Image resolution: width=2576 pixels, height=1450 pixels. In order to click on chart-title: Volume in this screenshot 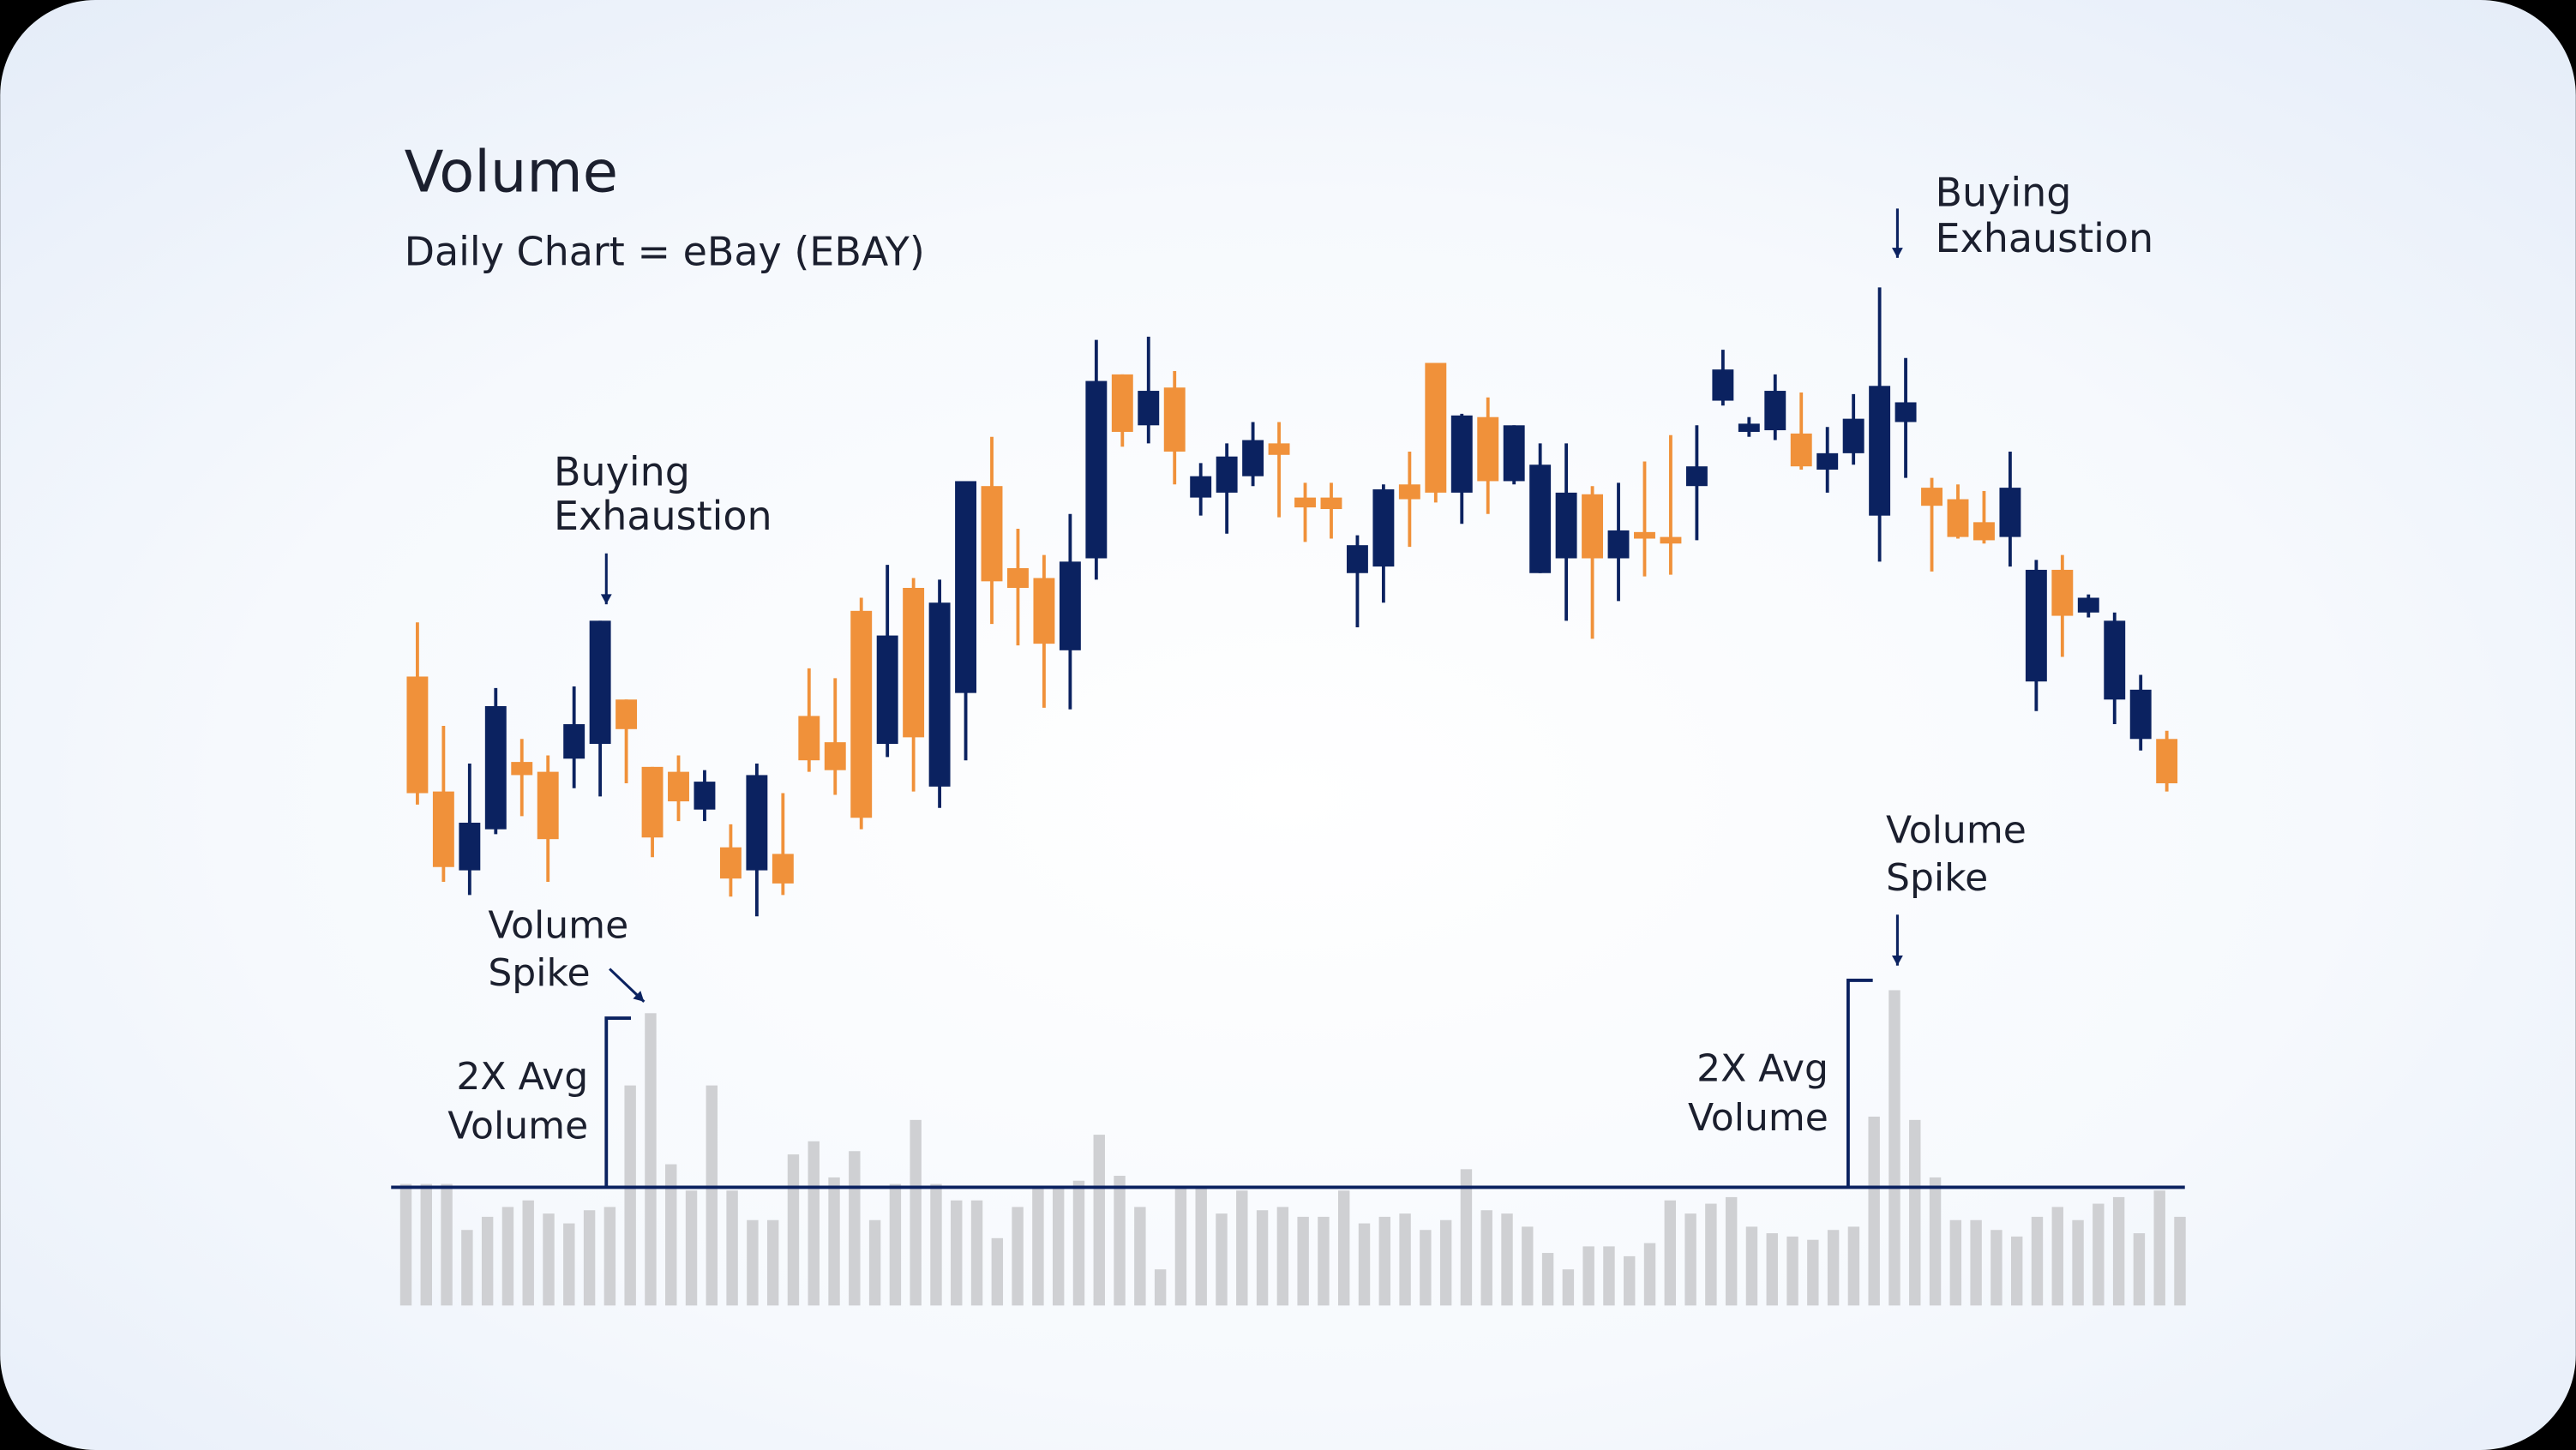, I will do `click(511, 172)`.